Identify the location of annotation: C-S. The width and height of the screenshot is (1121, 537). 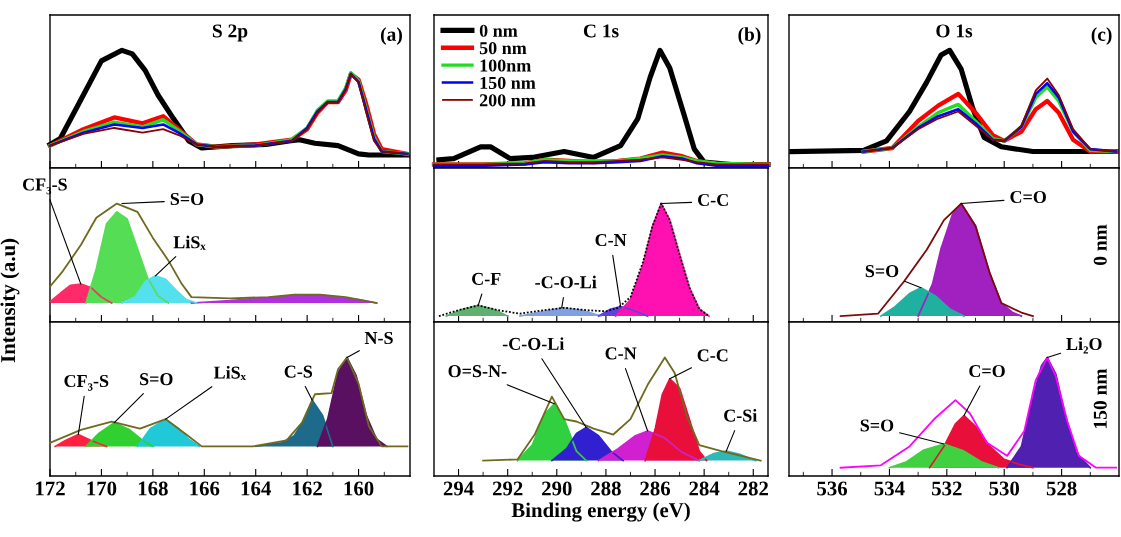
(298, 371).